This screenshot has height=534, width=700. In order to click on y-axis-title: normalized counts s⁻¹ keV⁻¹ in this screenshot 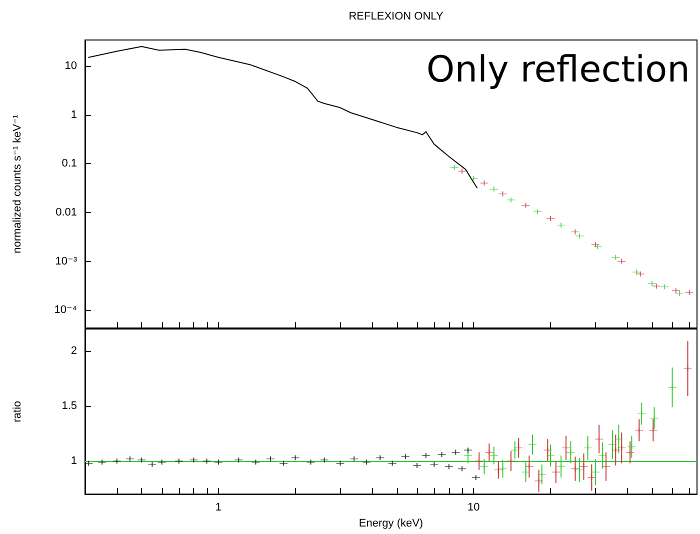, I will do `click(18, 184)`.